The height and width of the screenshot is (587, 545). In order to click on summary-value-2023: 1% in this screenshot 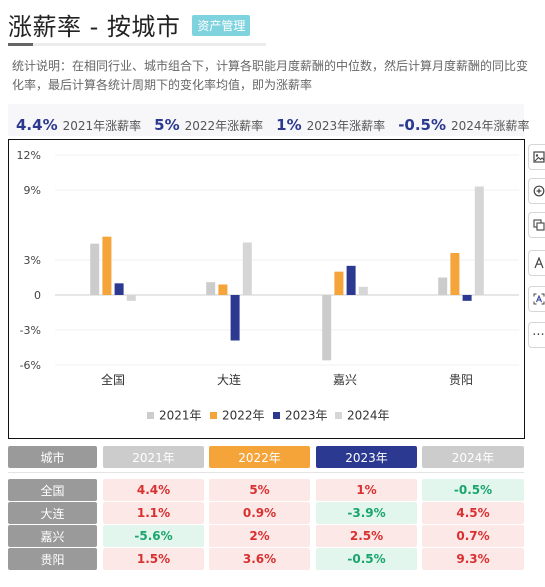, I will do `click(289, 125)`.